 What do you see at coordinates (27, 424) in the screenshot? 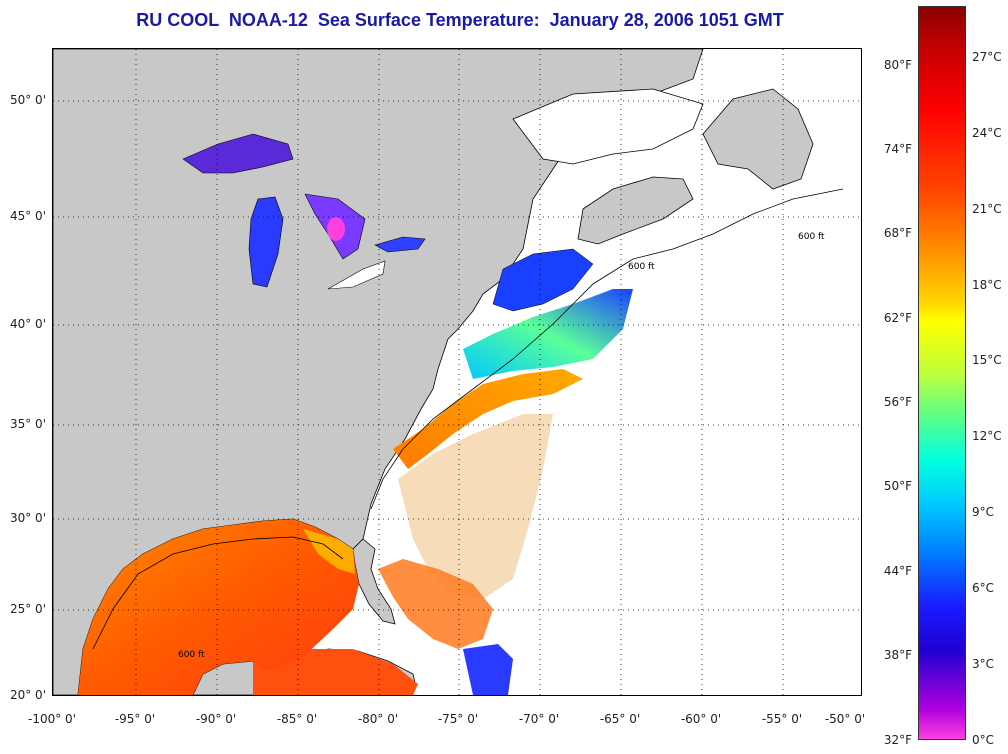
I see `lat-label: 35° 0'` at bounding box center [27, 424].